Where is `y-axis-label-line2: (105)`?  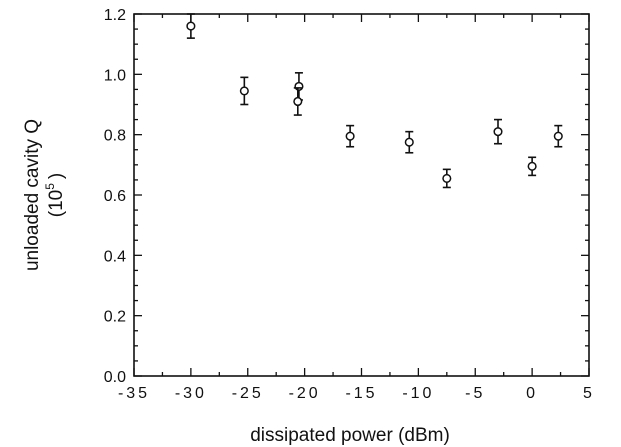
y-axis-label-line2: (105) is located at coordinates (55, 195).